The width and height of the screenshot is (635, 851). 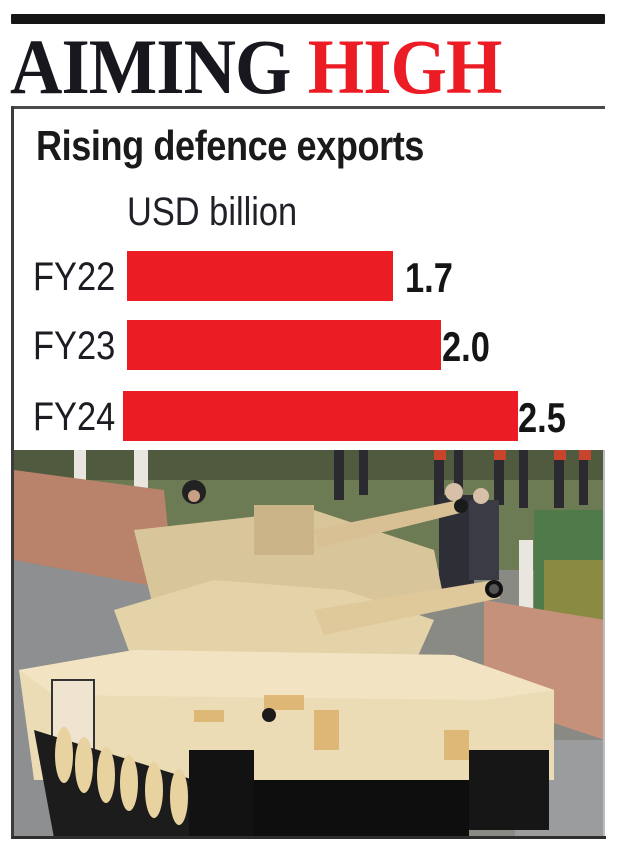 I want to click on box-left-border, so click(x=12, y=472).